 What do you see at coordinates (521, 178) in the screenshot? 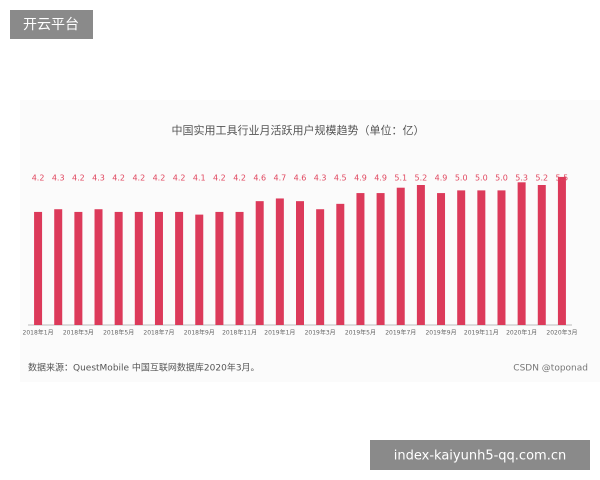
I see `value-label: 5.3` at bounding box center [521, 178].